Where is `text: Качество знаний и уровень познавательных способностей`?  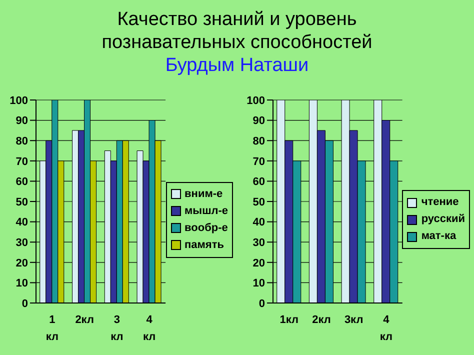
text: Качество знаний и уровень познавательных способностей is located at coordinates (237, 31).